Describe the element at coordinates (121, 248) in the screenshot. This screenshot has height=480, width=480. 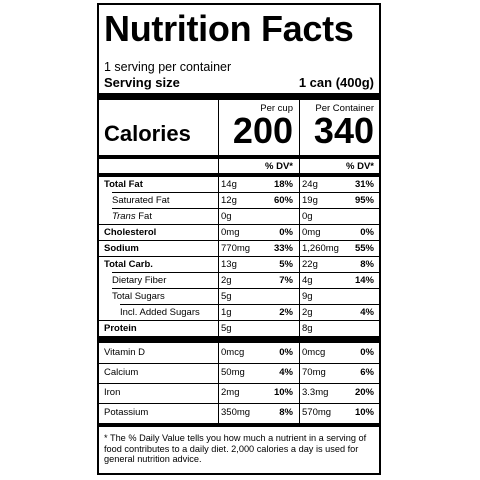
I see `nutrient-name: Sodium` at that location.